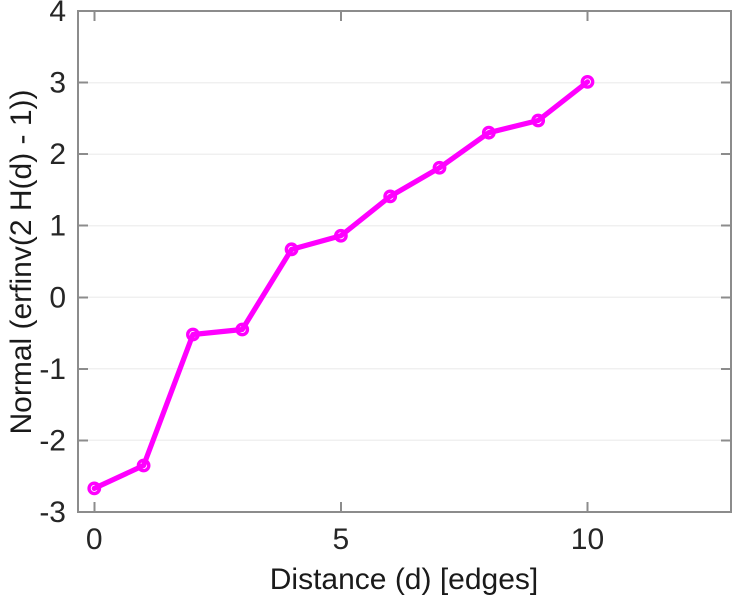  Describe the element at coordinates (57, 297) in the screenshot. I see `y-tick-label: 0` at that location.